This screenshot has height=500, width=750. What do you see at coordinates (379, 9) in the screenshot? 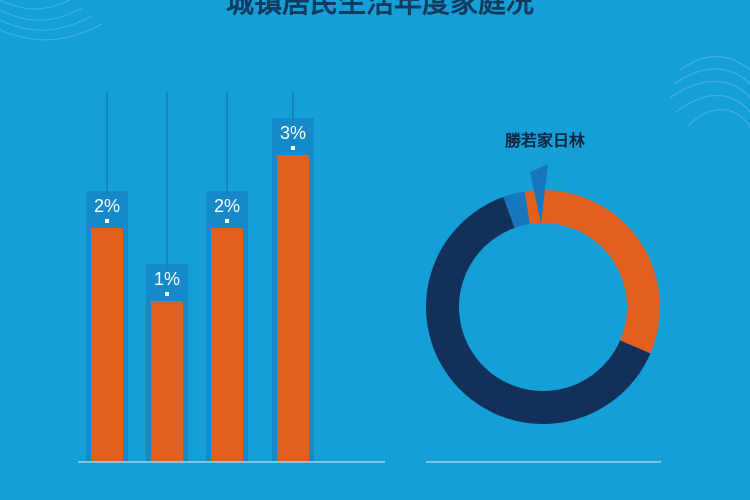
I see `page-title: 城镇居民生活年度家庭况` at bounding box center [379, 9].